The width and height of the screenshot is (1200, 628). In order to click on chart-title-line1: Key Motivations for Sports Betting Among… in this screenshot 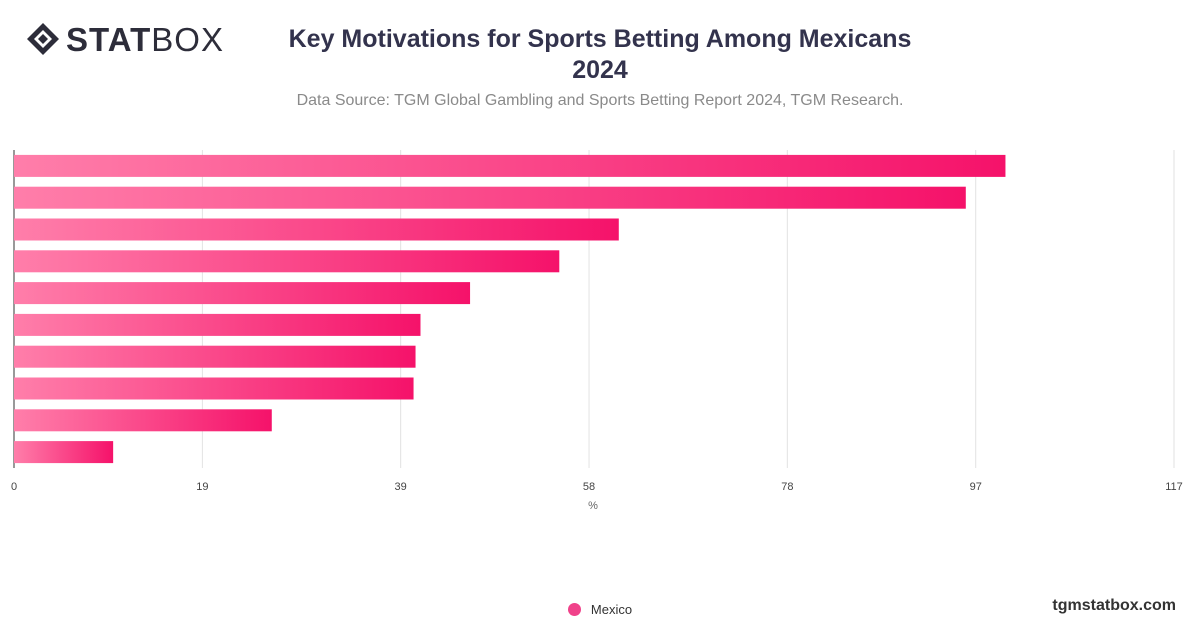, I will do `click(600, 39)`.